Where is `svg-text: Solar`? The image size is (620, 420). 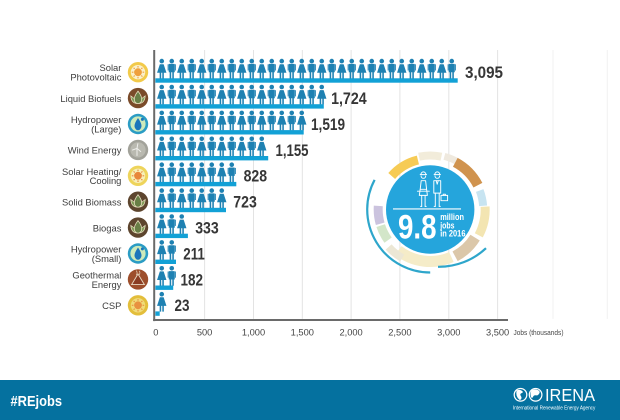
svg-text: Solar is located at coordinates (111, 67).